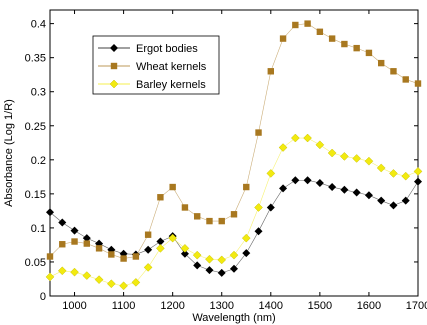 The width and height of the screenshot is (427, 325). What do you see at coordinates (9, 153) in the screenshot?
I see `y-axis-label: Absorbance (Log 1/R)` at bounding box center [9, 153].